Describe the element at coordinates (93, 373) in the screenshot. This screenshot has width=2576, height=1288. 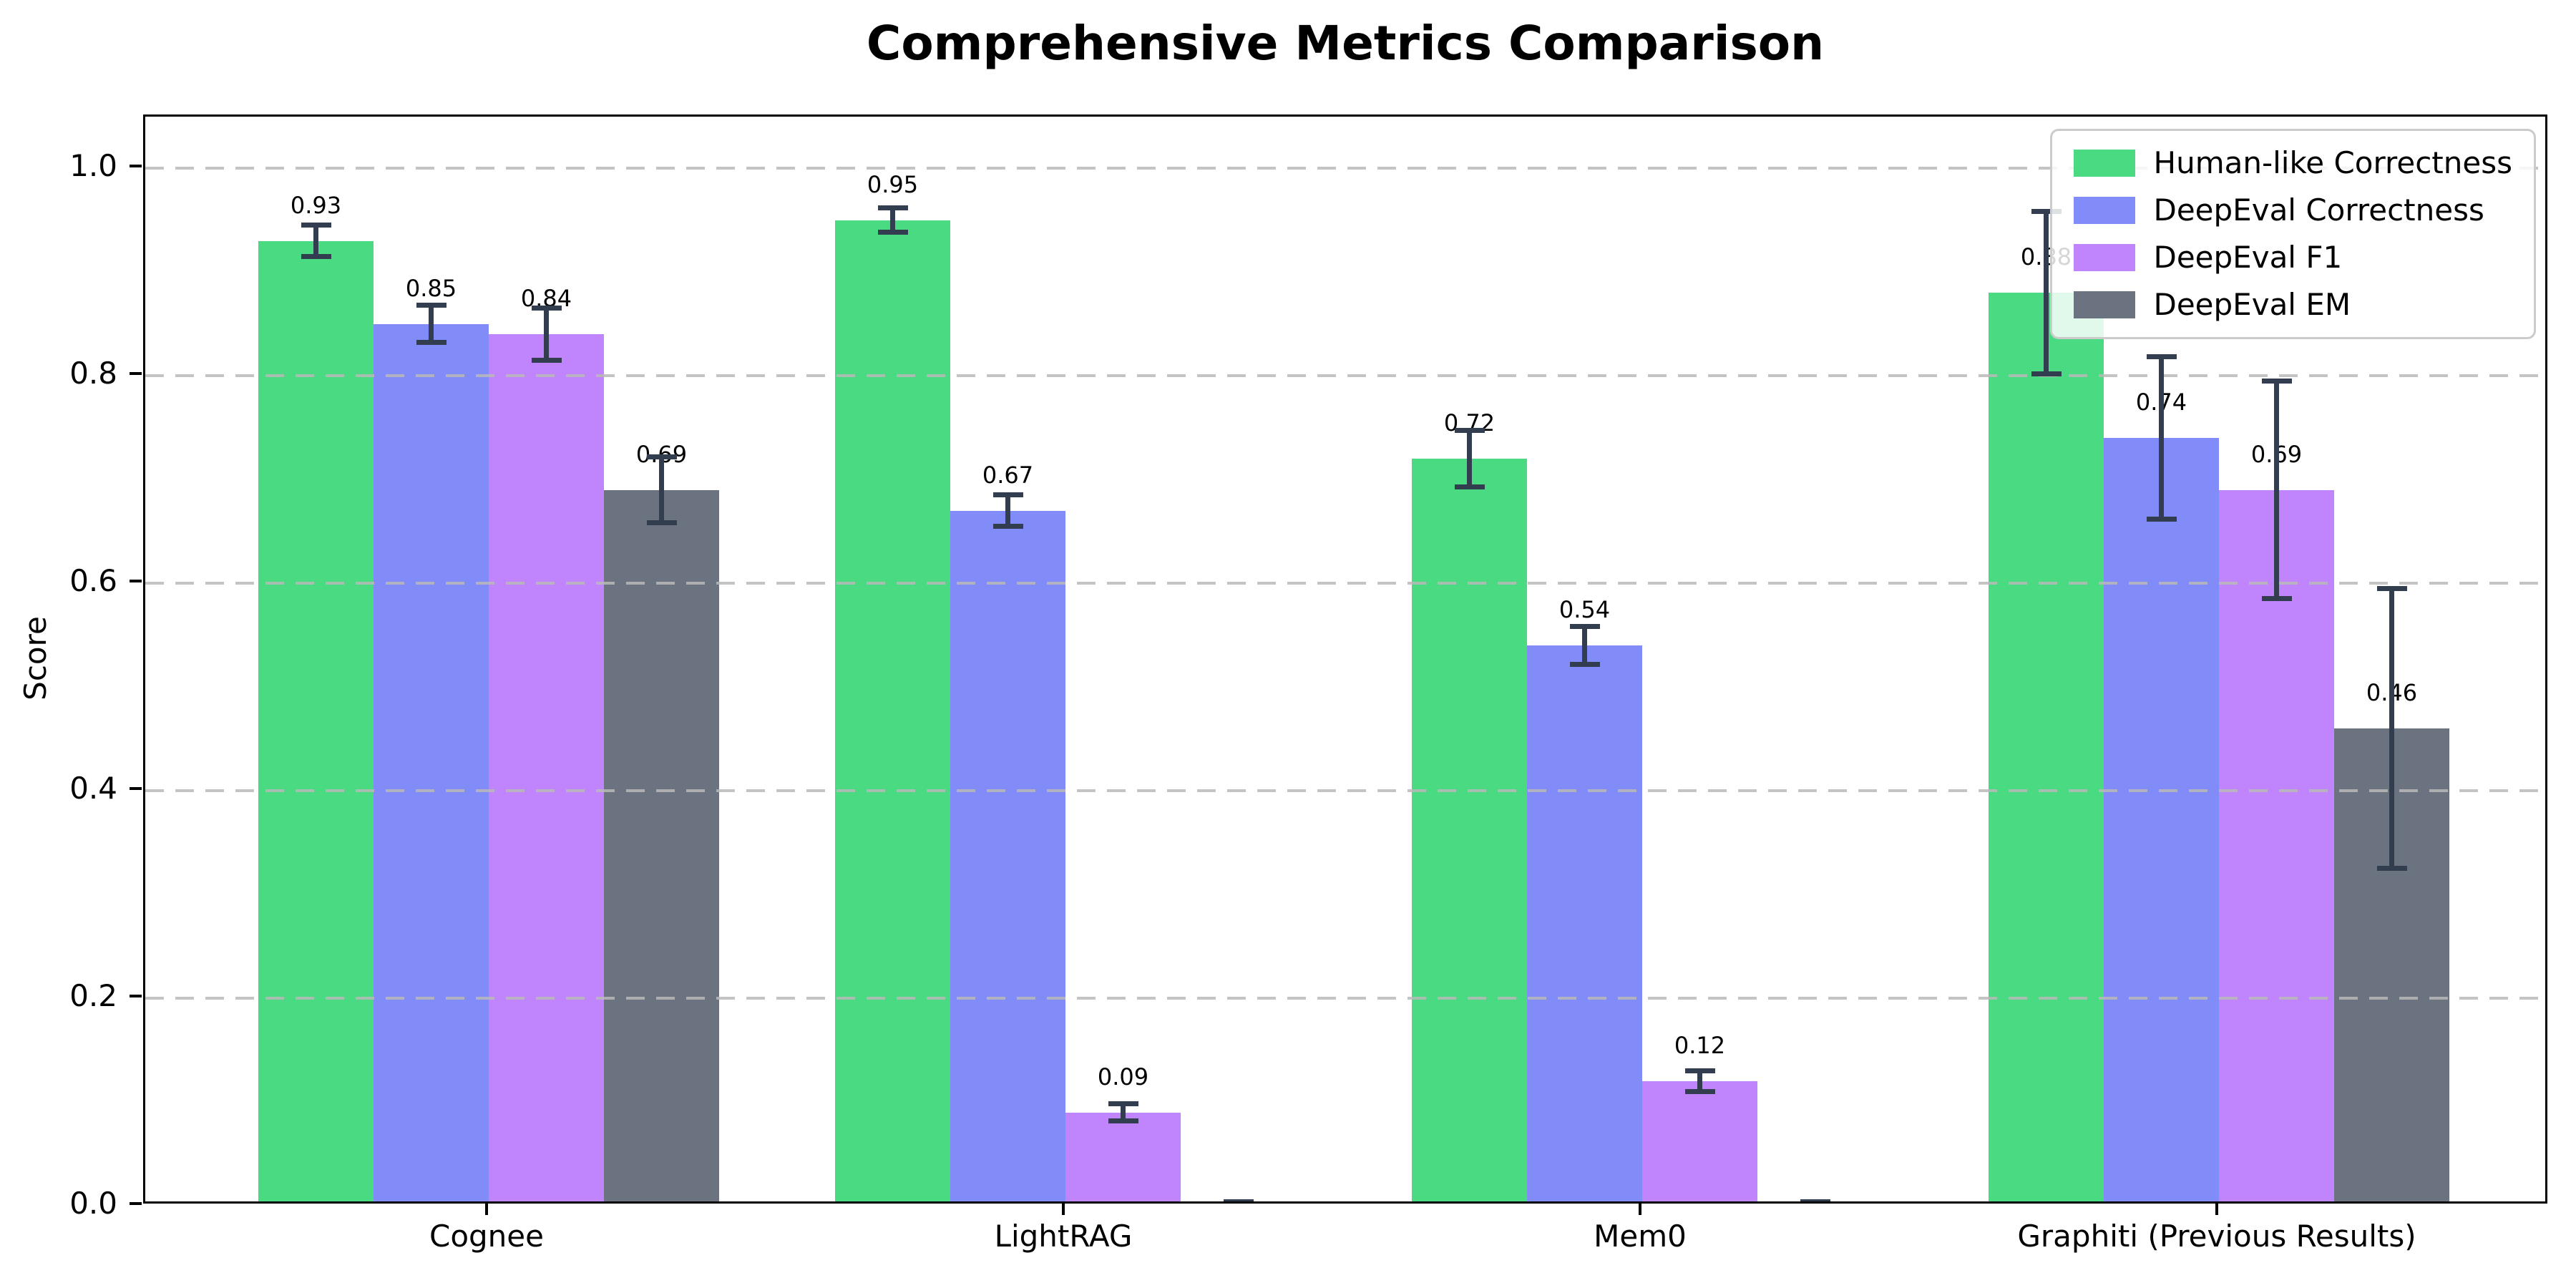
I see `y-tick-label: 0.8` at that location.